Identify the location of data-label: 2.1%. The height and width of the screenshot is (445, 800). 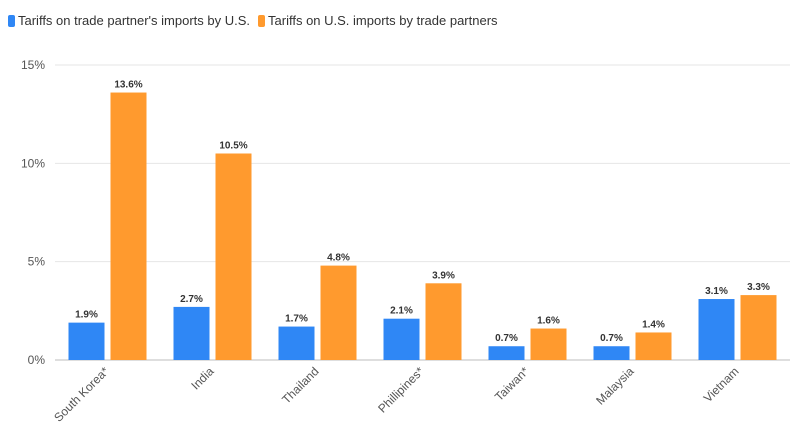
(401, 311).